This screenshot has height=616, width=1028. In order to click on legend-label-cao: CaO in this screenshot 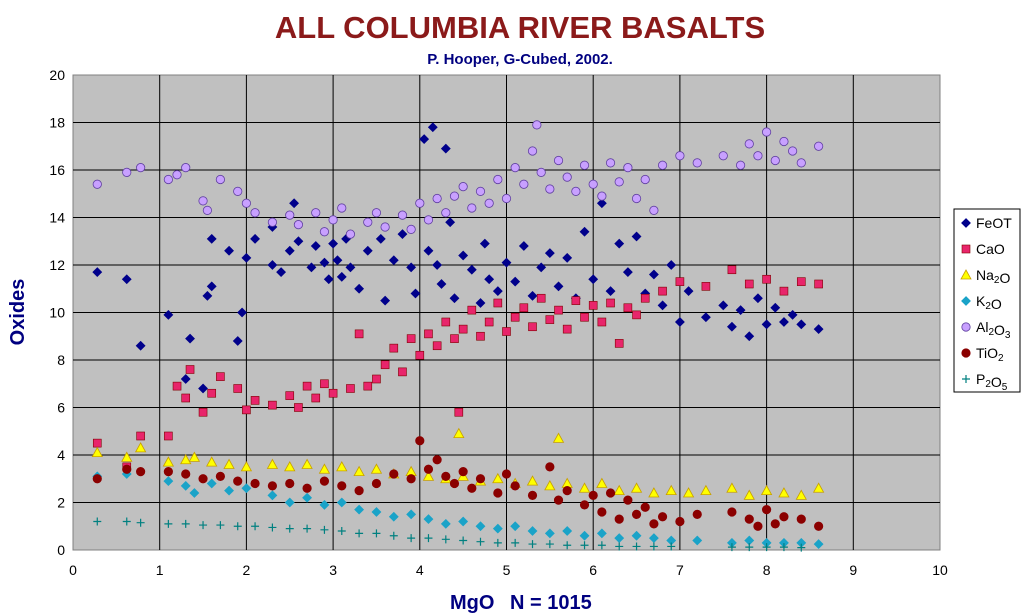, I will do `click(990, 249)`.